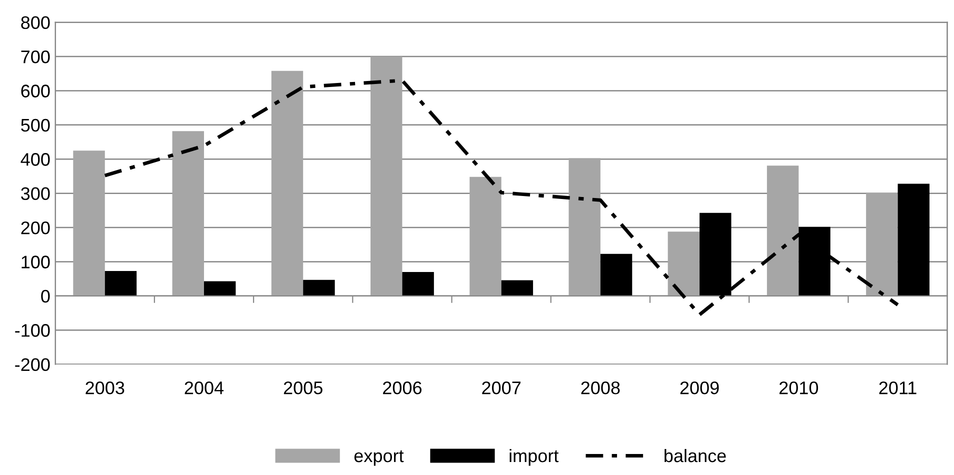 This screenshot has height=475, width=954. What do you see at coordinates (534, 457) in the screenshot?
I see `legend-label: import` at bounding box center [534, 457].